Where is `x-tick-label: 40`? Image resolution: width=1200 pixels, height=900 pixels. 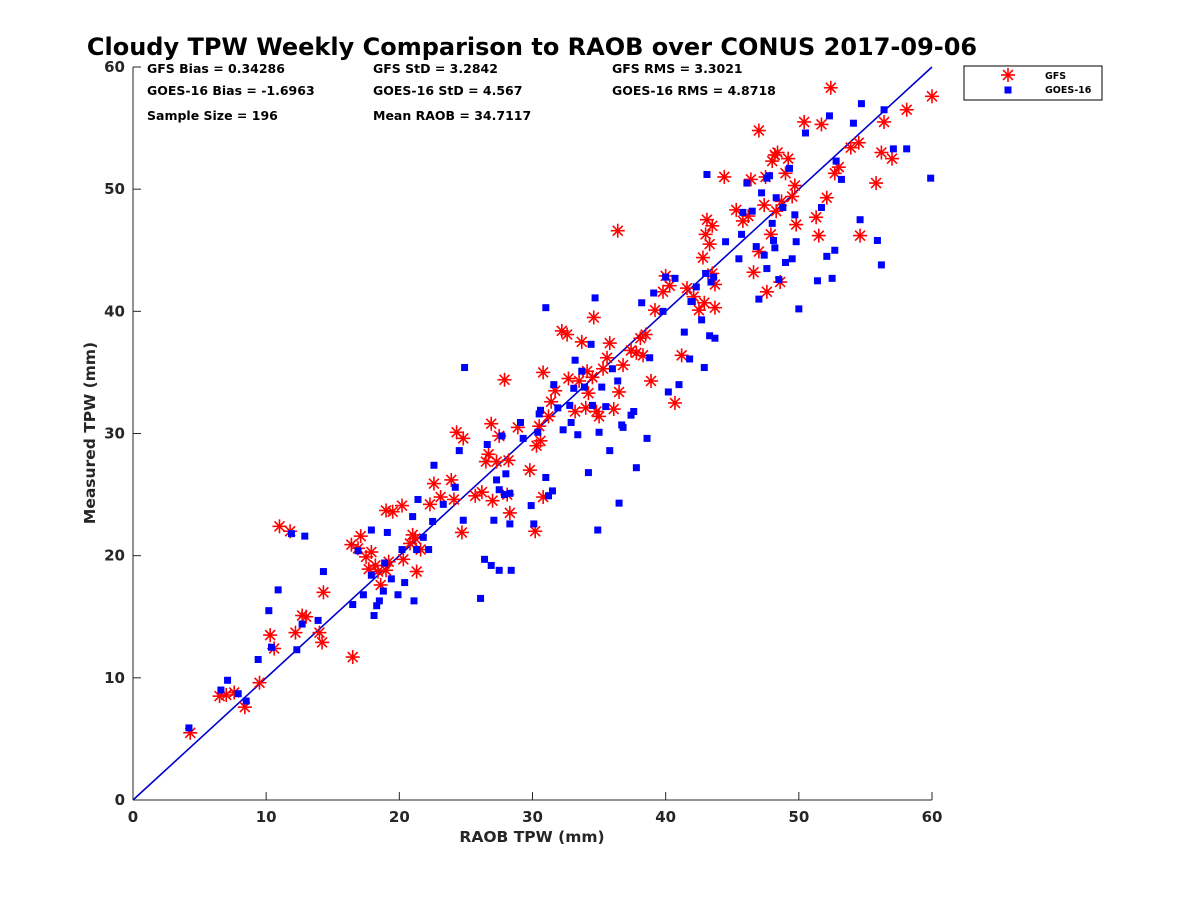
x-tick-label: 40 is located at coordinates (665, 817).